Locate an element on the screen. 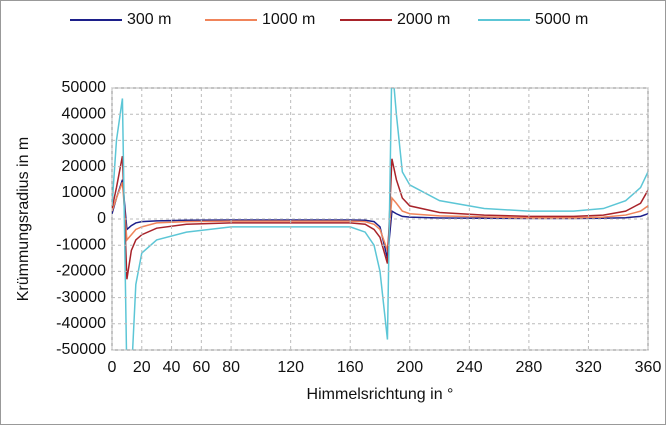 The height and width of the screenshot is (425, 666). x-tick-label: 0 is located at coordinates (112, 367).